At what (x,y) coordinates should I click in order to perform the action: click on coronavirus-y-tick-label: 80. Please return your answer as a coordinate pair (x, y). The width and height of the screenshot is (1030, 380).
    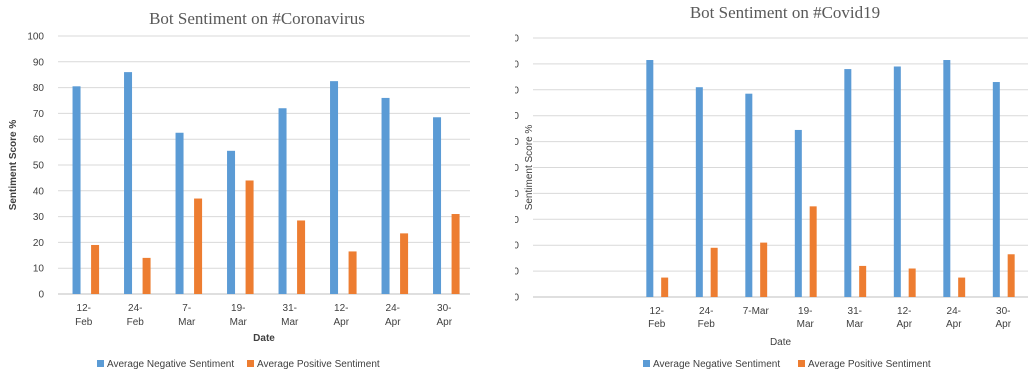
    Looking at the image, I should click on (39, 88).